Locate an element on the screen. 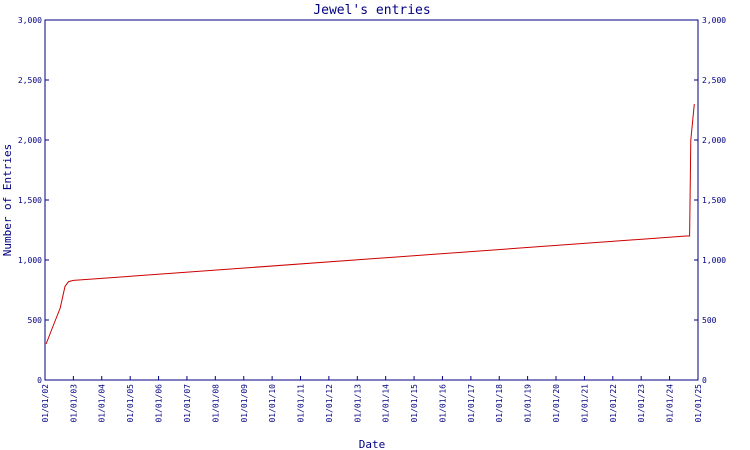 This screenshot has height=450, width=750. x-tick-label: 01/01/02 is located at coordinates (45, 403).